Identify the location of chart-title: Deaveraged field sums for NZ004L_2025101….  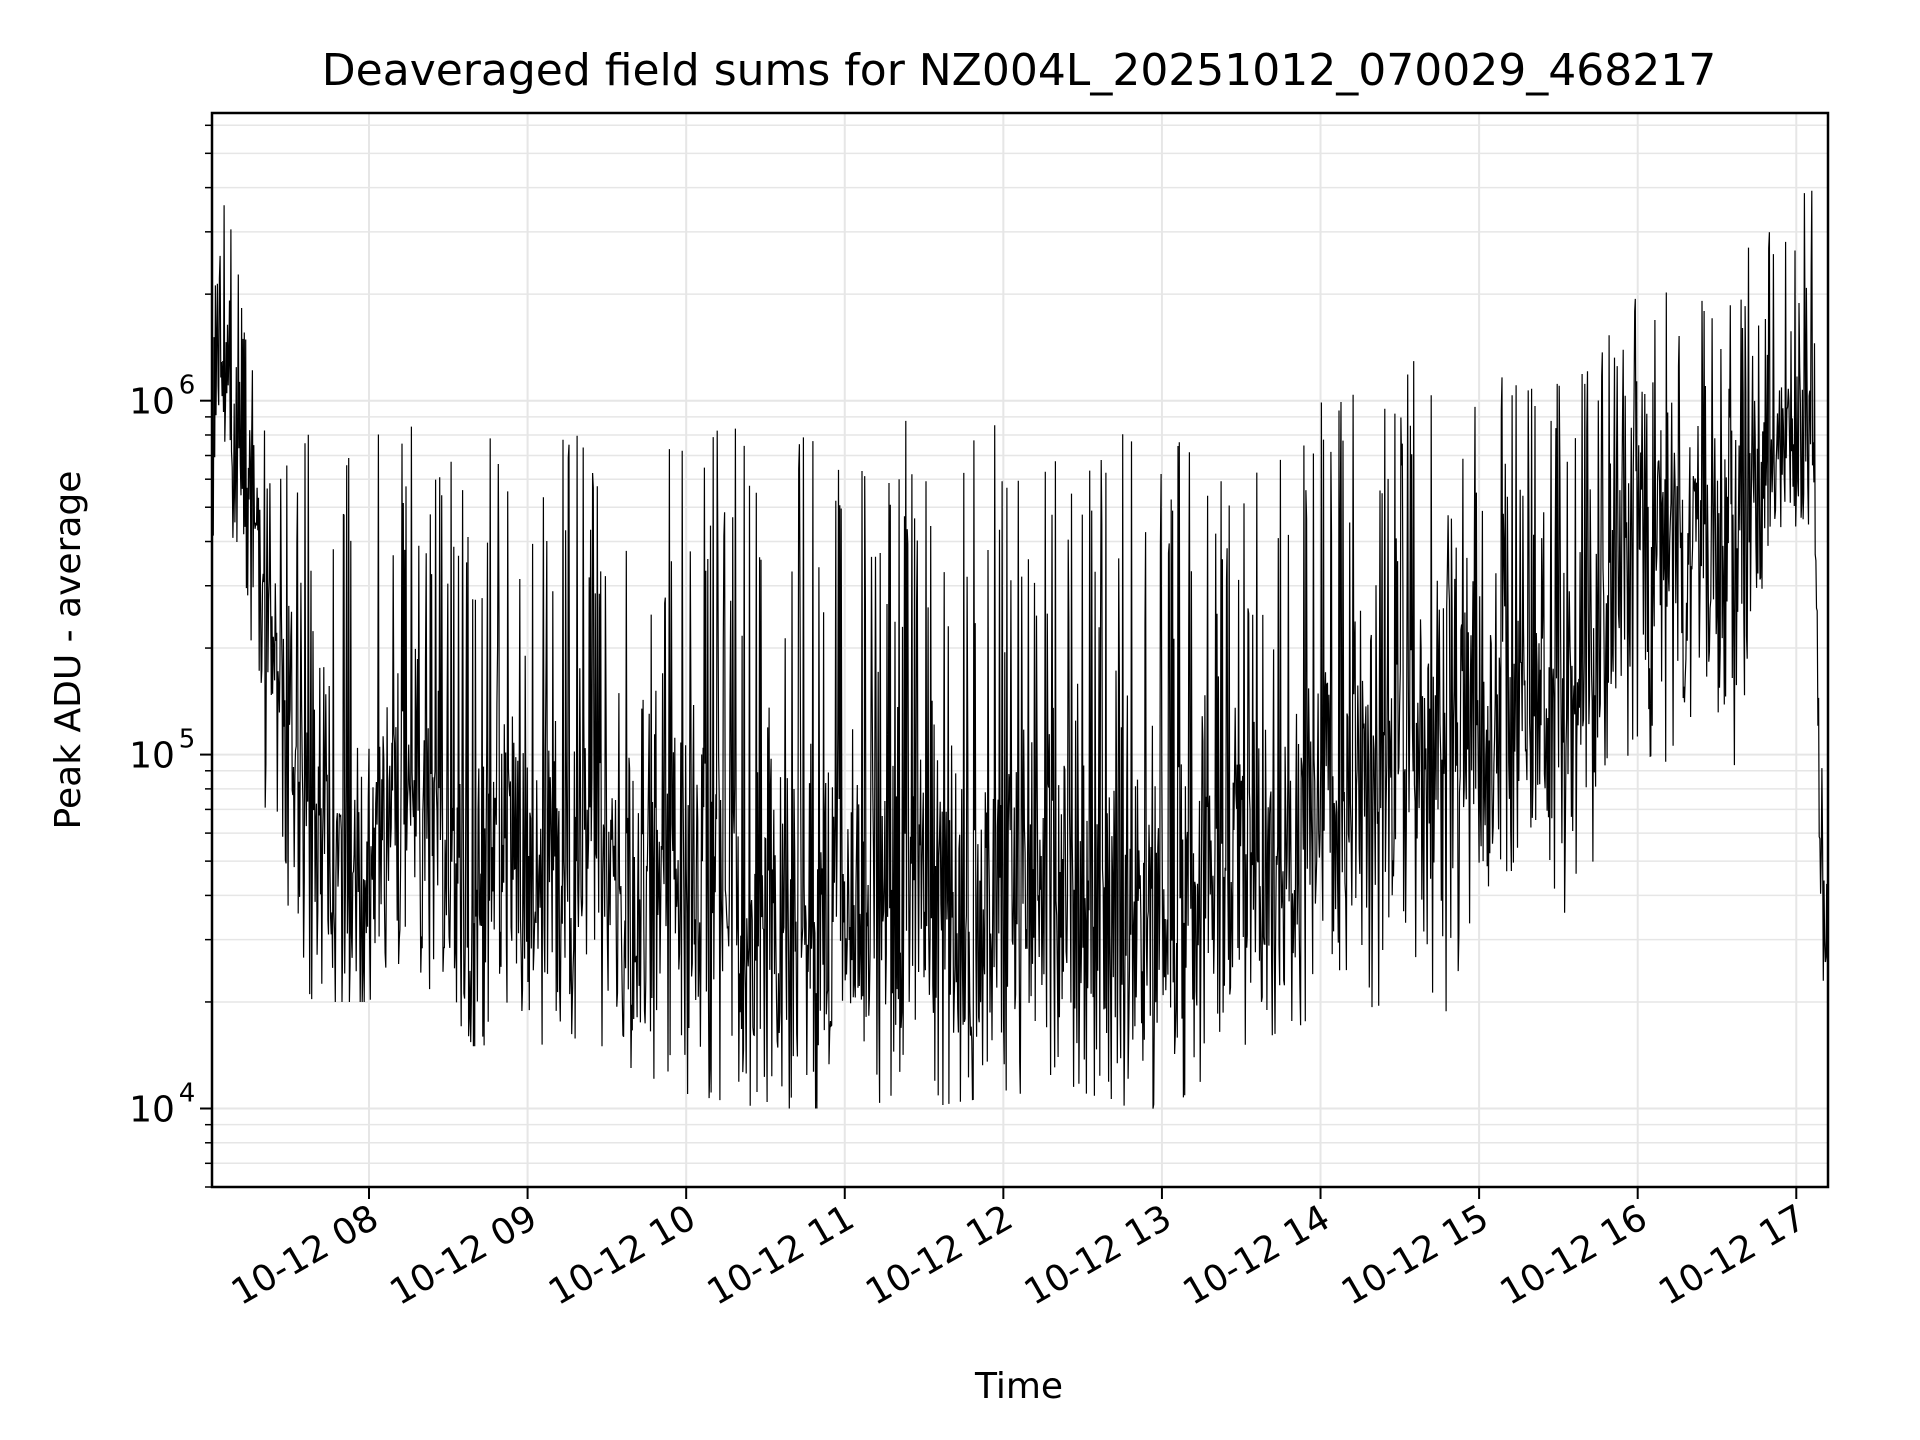
(1019, 70).